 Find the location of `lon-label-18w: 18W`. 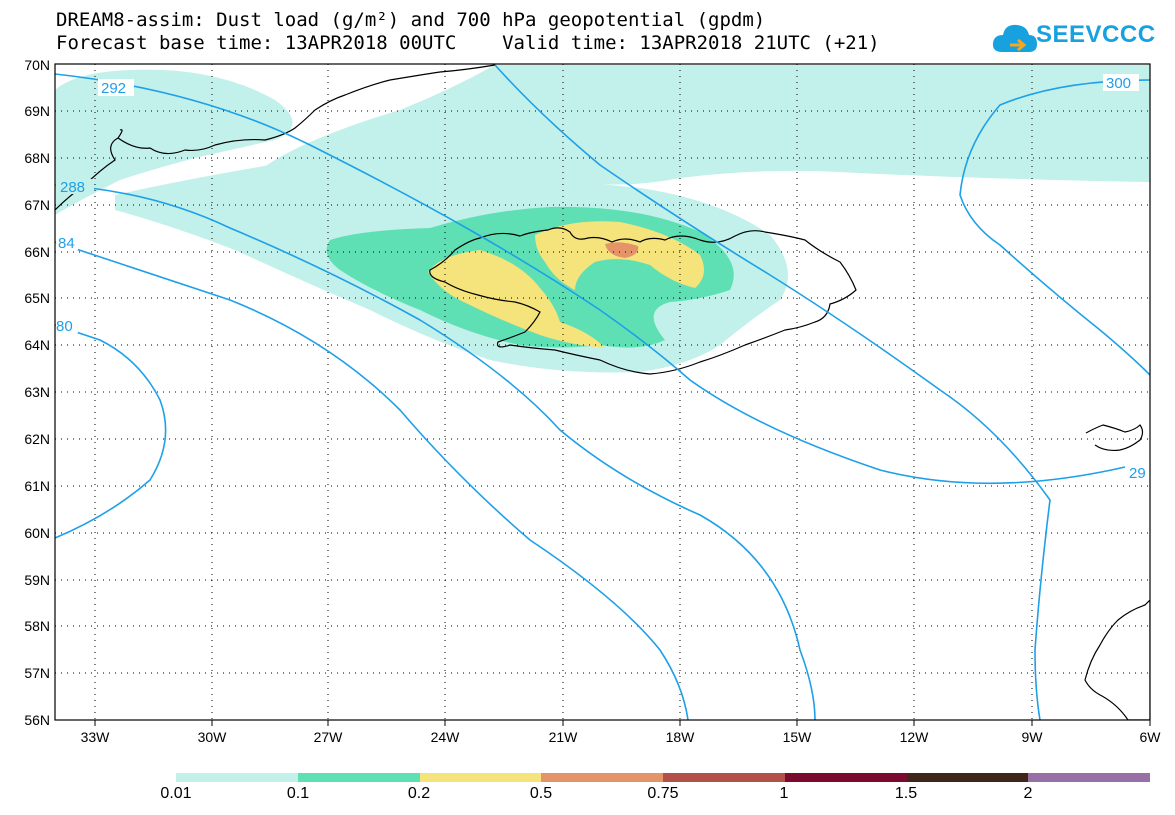

lon-label-18w: 18W is located at coordinates (680, 737).